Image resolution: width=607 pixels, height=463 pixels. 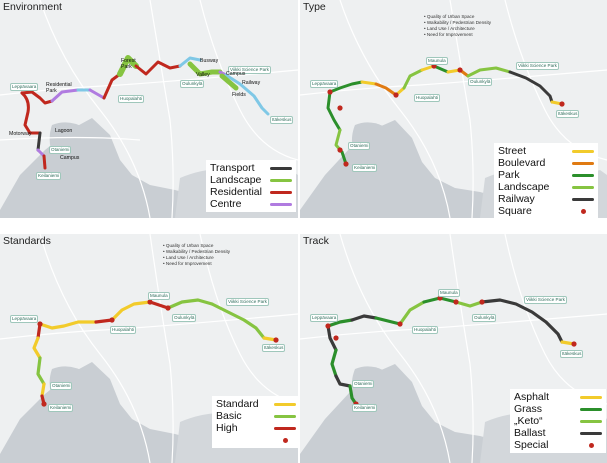 I want to click on lagoon-water, so click(x=71, y=145).